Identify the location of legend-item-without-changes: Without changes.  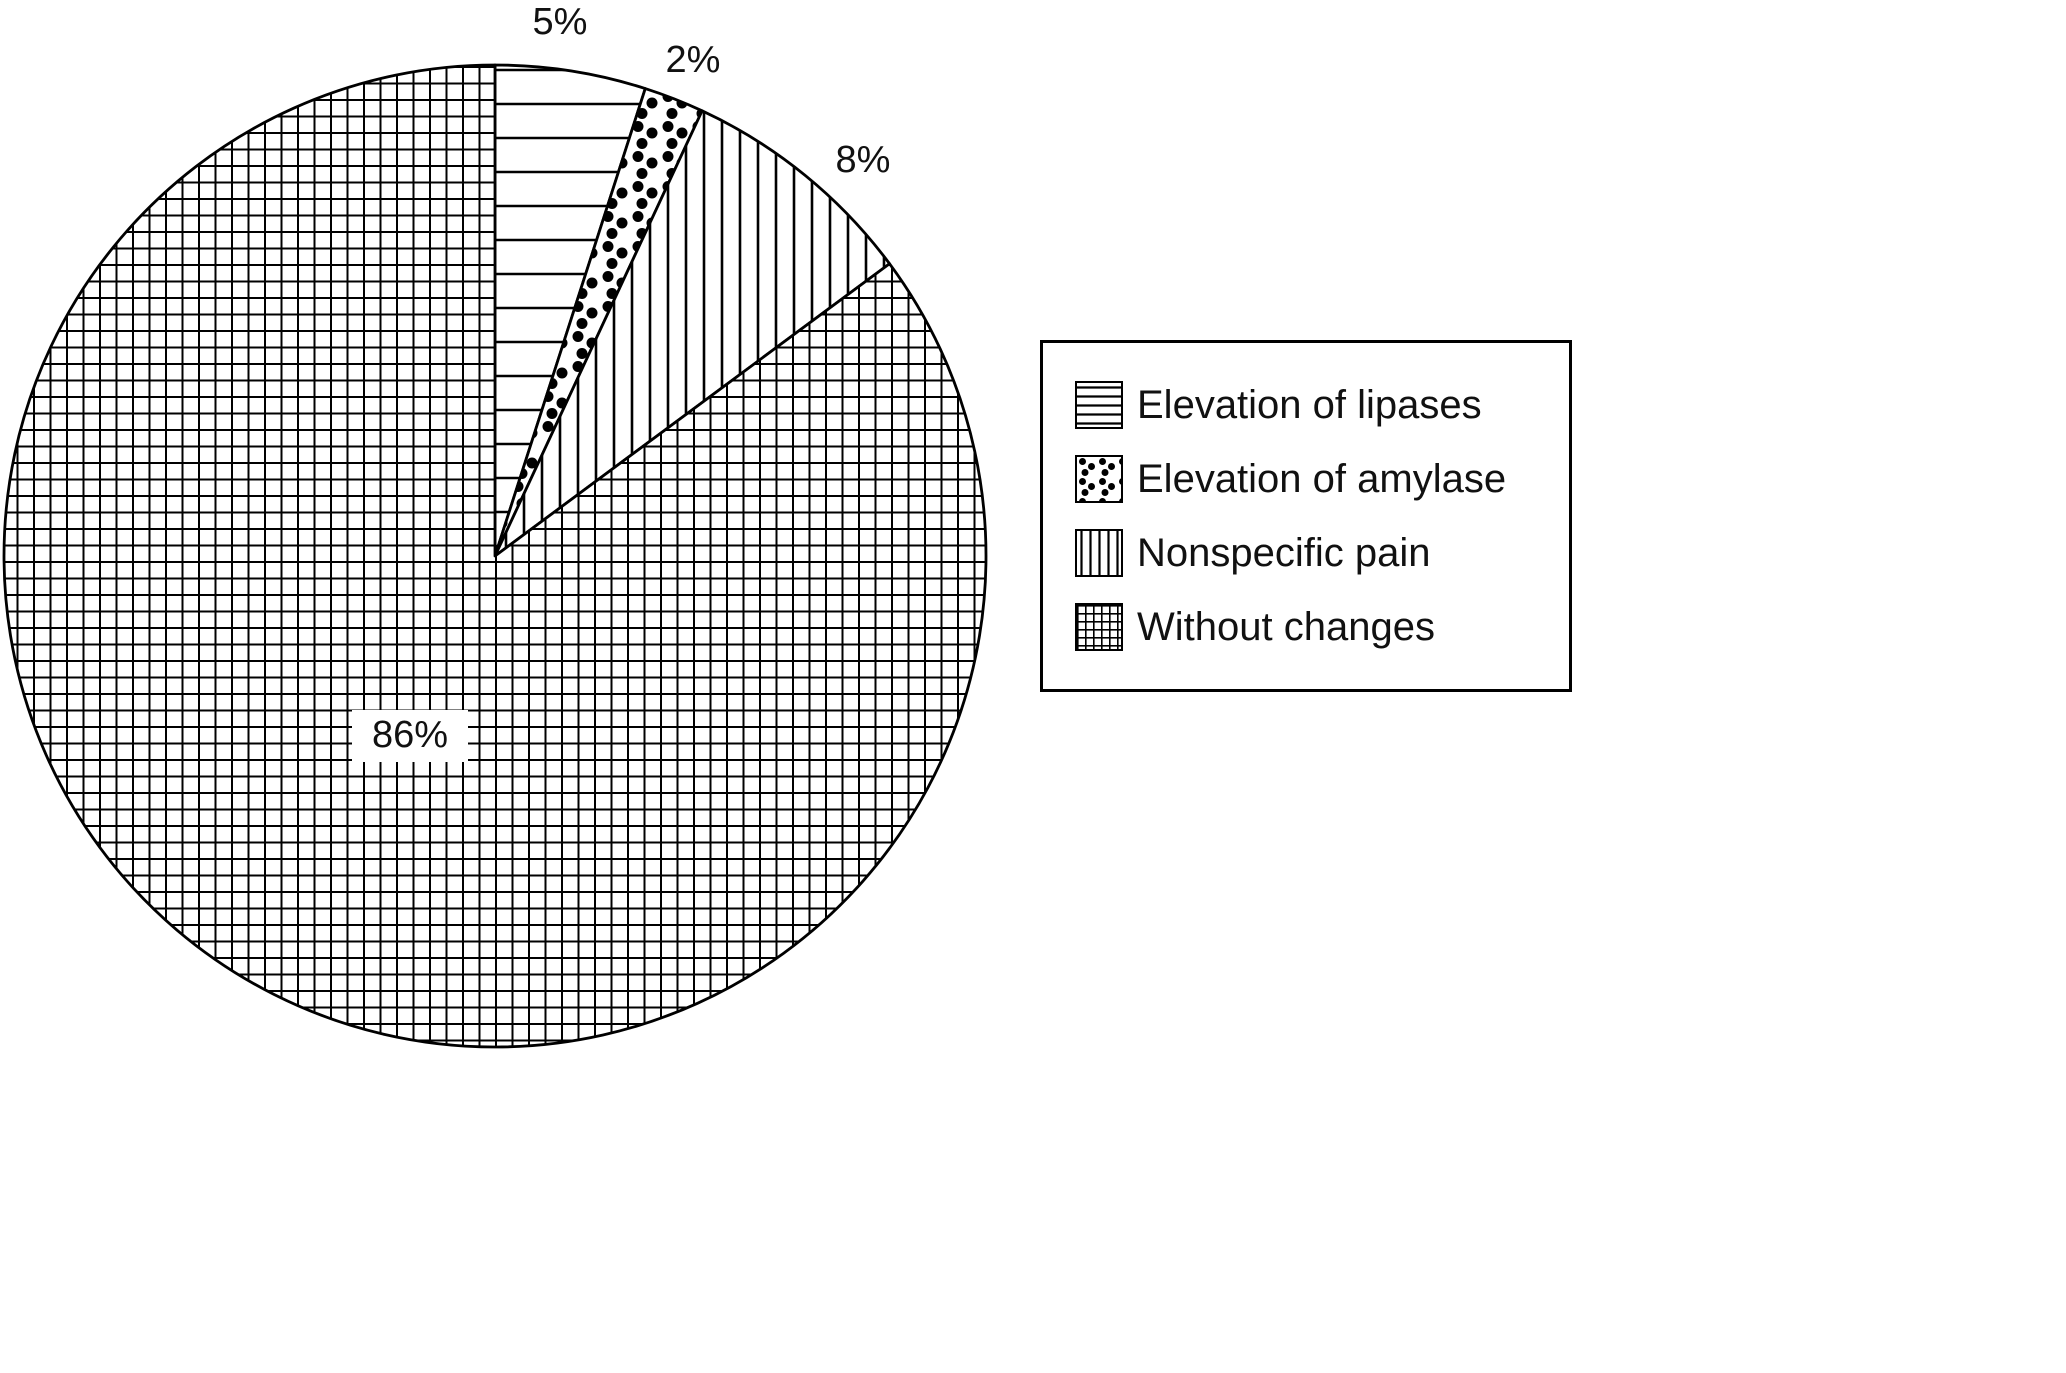
(1306, 627).